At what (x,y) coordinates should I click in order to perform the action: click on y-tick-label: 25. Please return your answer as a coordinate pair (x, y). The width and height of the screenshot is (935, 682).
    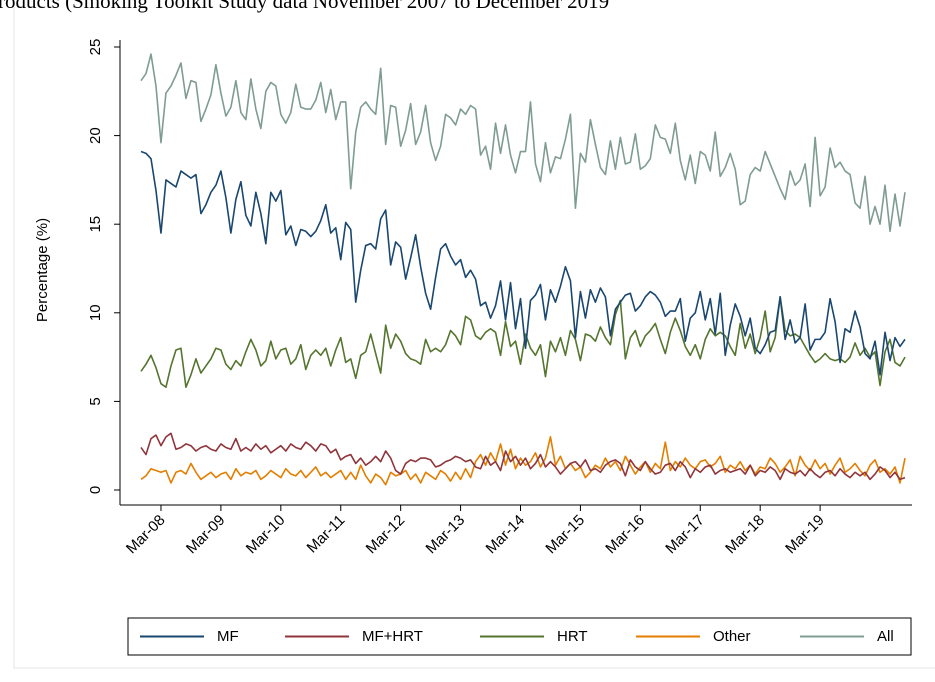
    Looking at the image, I should click on (95, 47).